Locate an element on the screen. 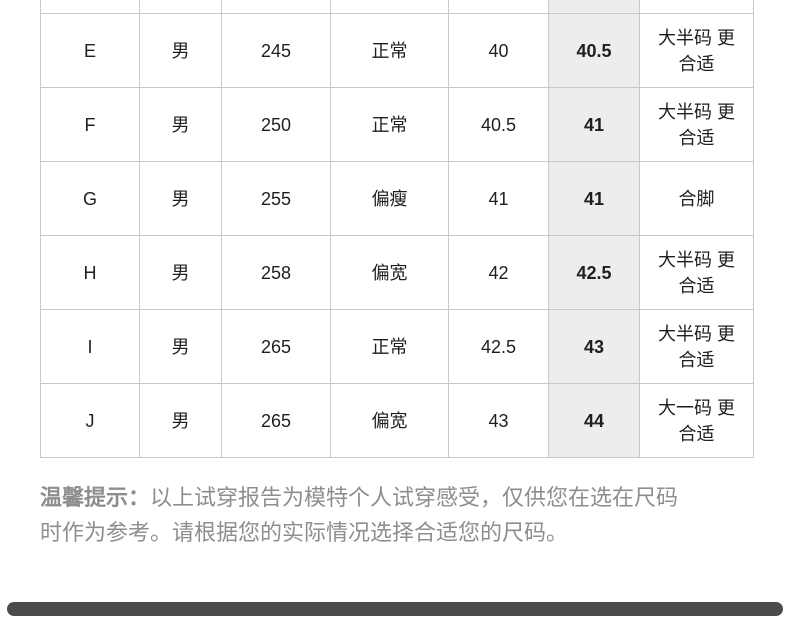 Image resolution: width=790 pixels, height=617 pixels. cell-usual-size: 40 is located at coordinates (498, 50).